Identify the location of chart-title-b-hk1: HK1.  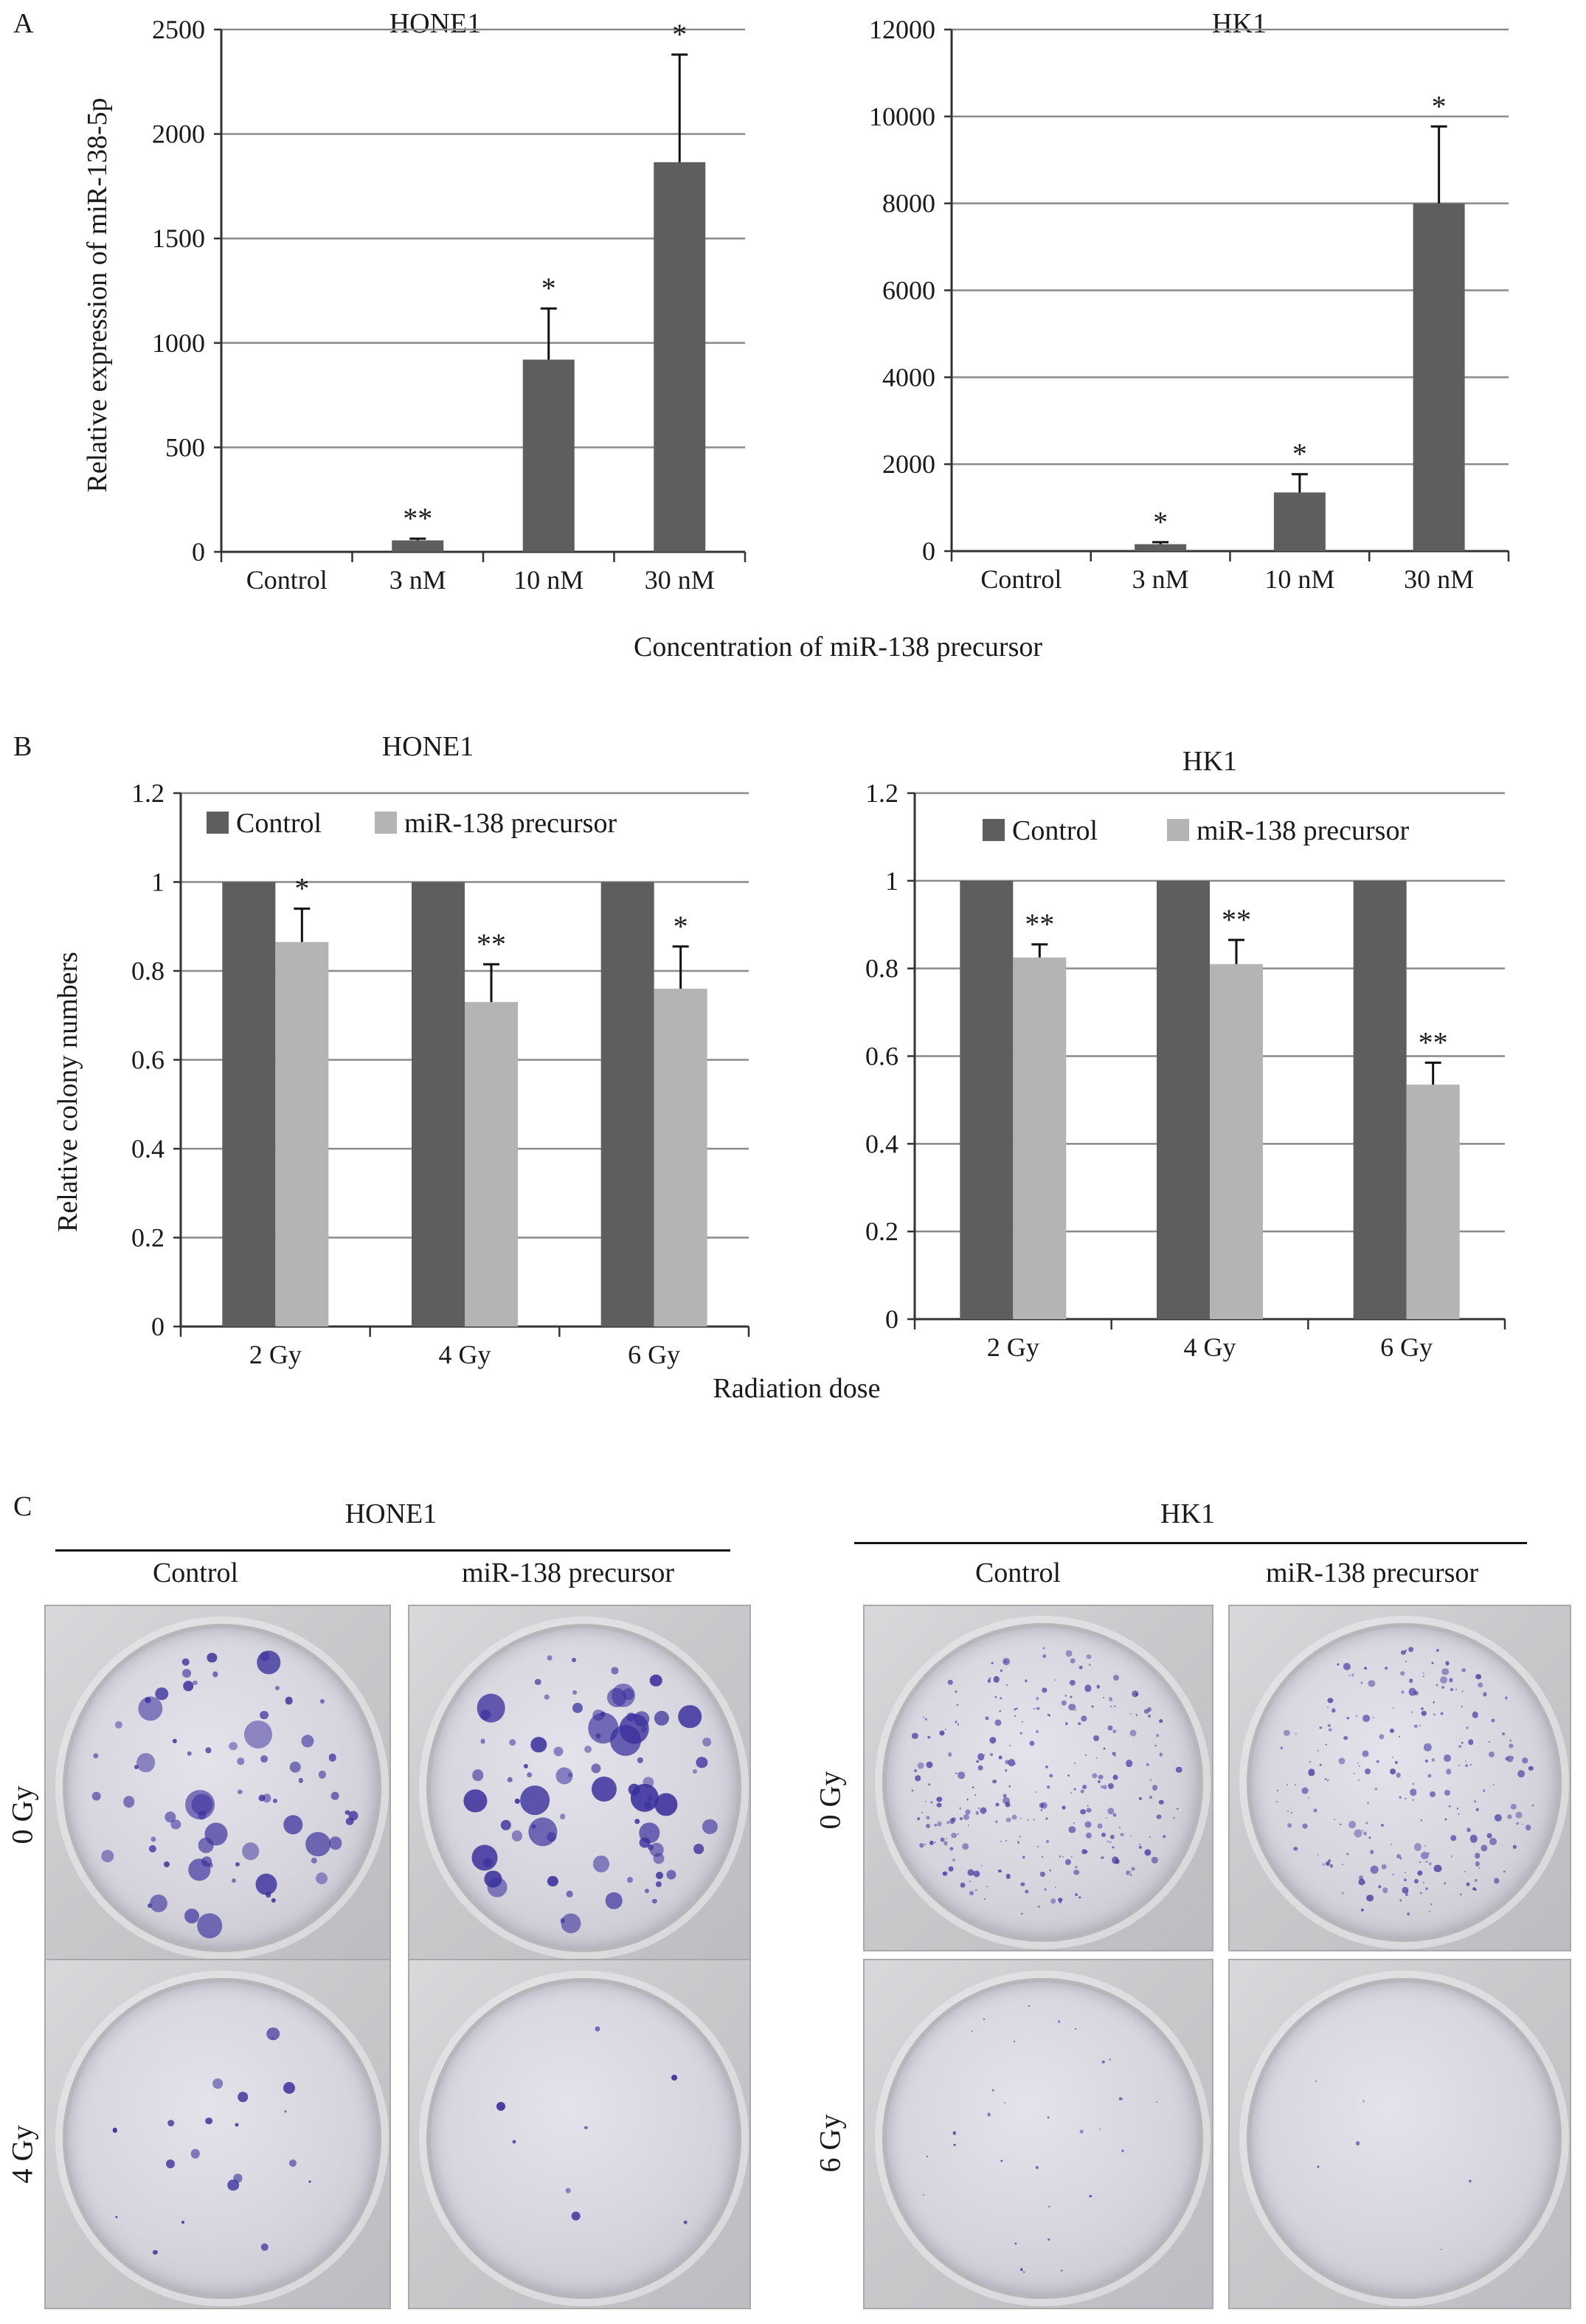
(1209, 761).